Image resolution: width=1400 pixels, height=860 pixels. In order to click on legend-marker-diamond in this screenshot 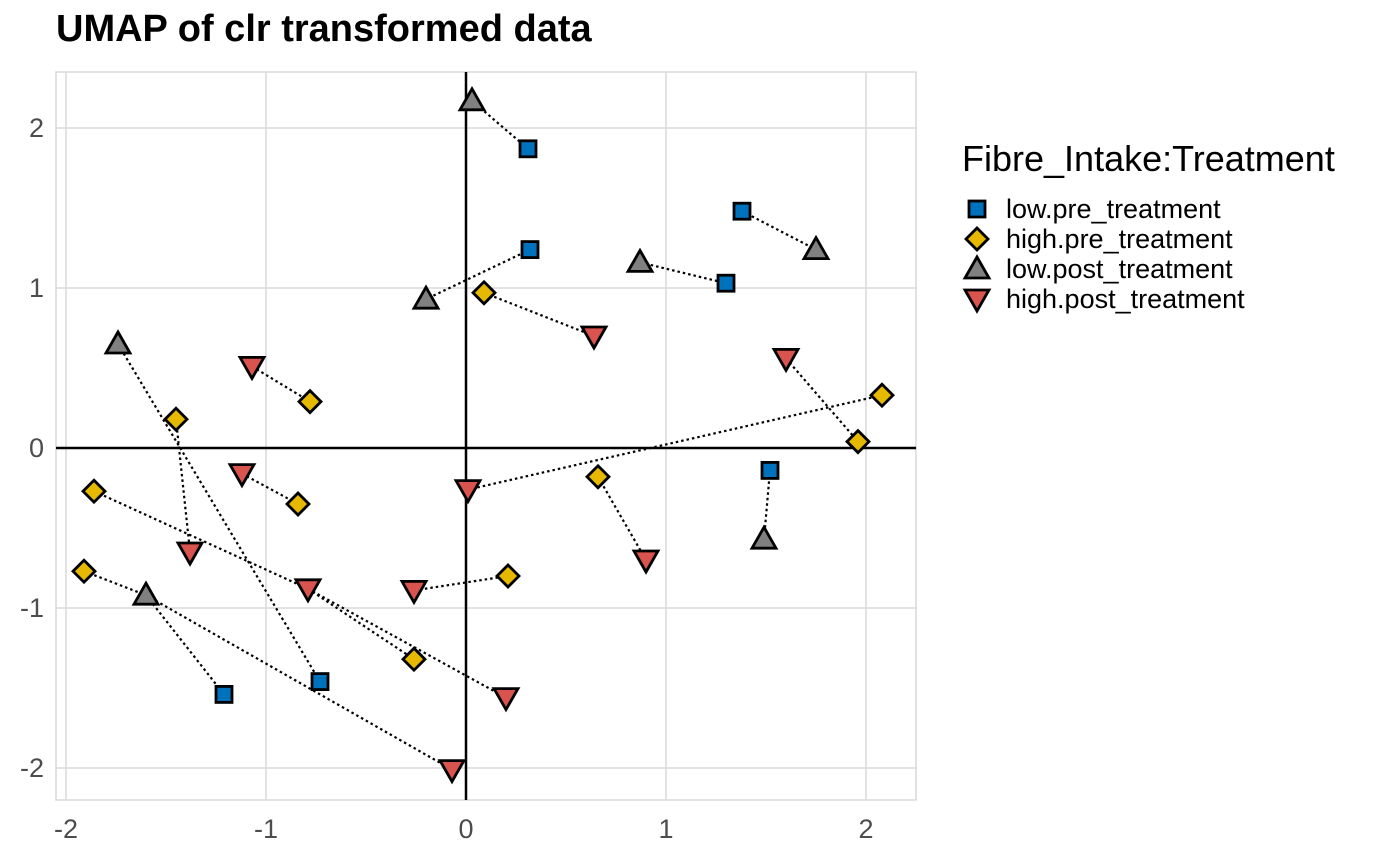, I will do `click(977, 239)`.